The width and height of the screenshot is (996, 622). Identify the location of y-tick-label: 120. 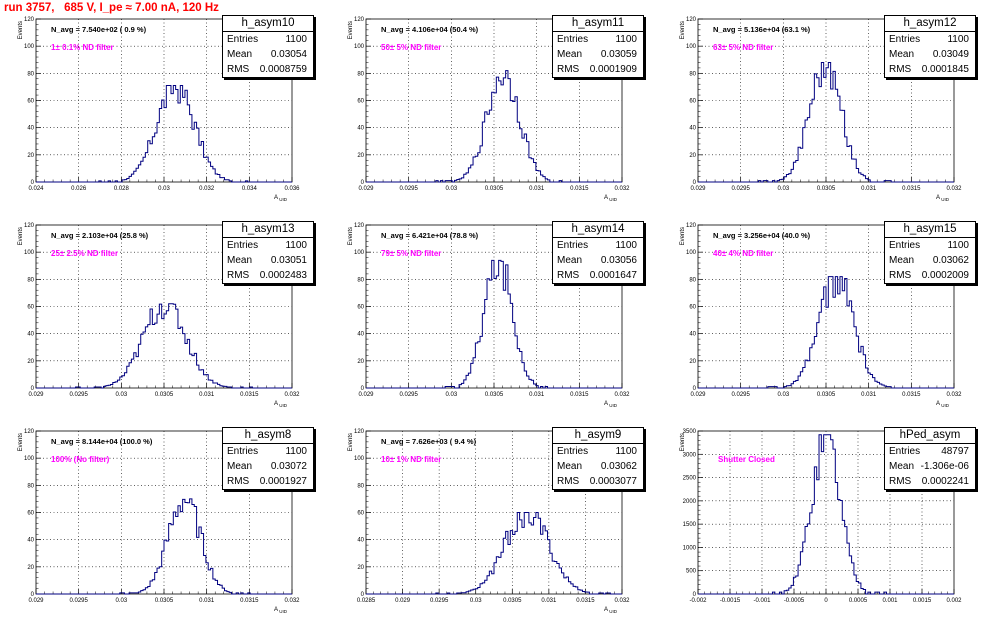
(359, 432).